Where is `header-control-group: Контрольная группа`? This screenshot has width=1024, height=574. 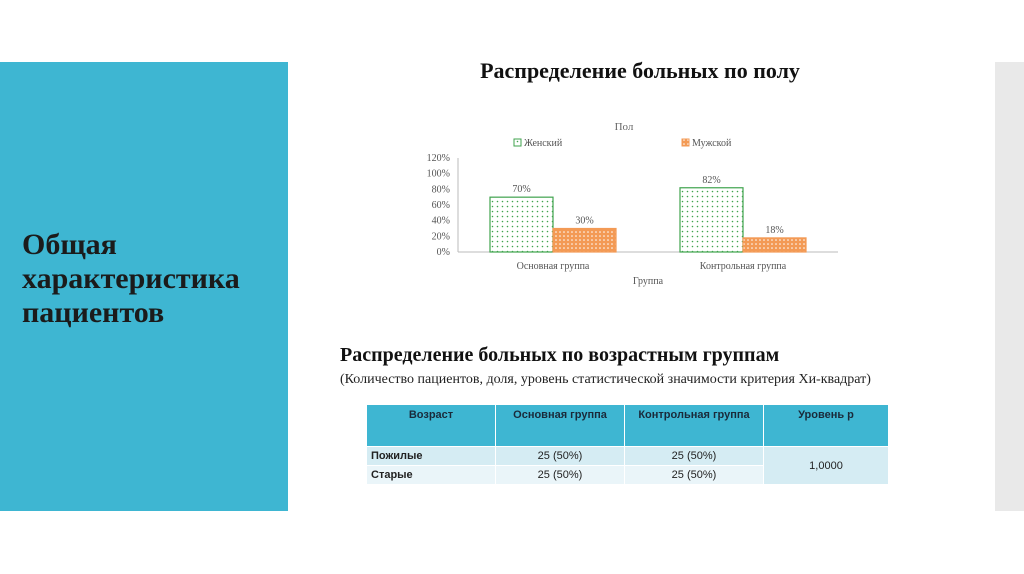 header-control-group: Контрольная группа is located at coordinates (694, 425).